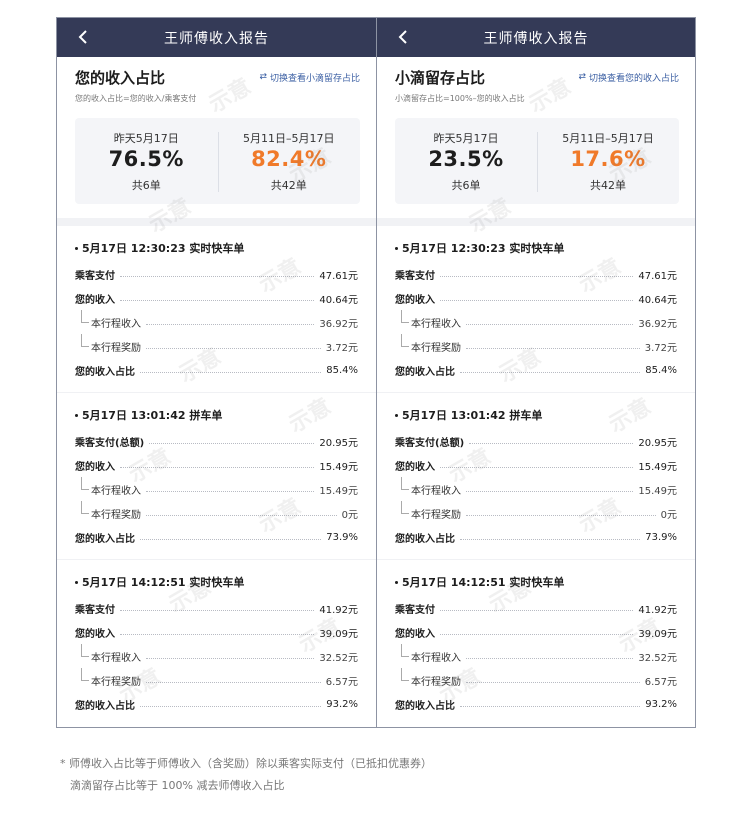 Image resolution: width=744 pixels, height=816 pixels. I want to click on stat-value: 76.5%, so click(146, 158).